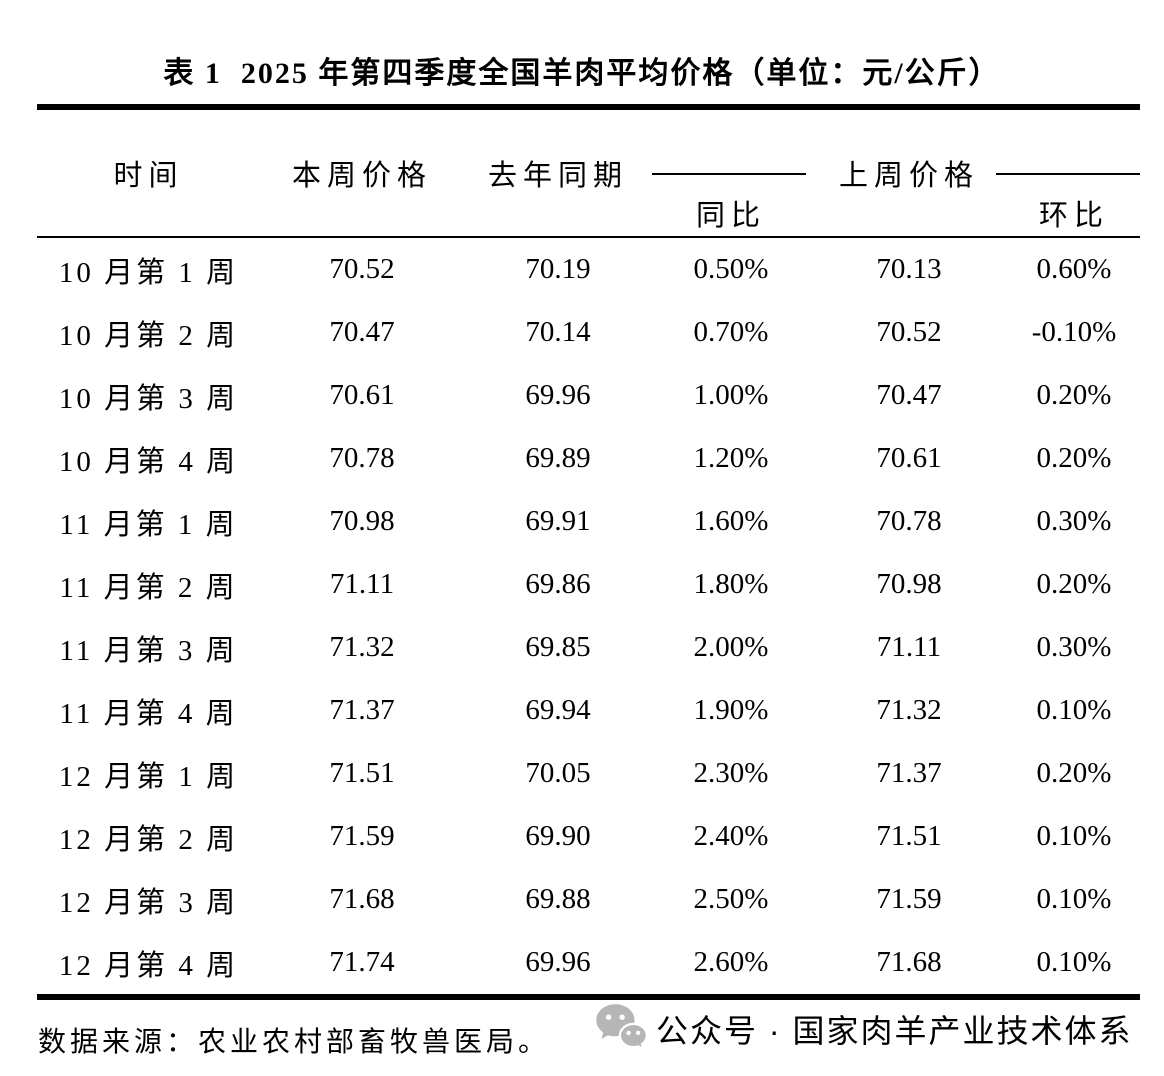 This screenshot has width=1164, height=1076. Describe the element at coordinates (909, 647) in the screenshot. I see `cell-last_week: 71.11` at that location.